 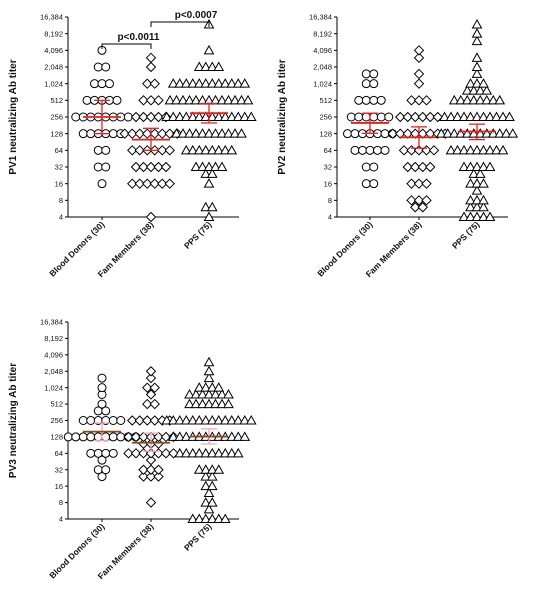 I want to click on x-tick-label: PPS (75), so click(x=198, y=537).